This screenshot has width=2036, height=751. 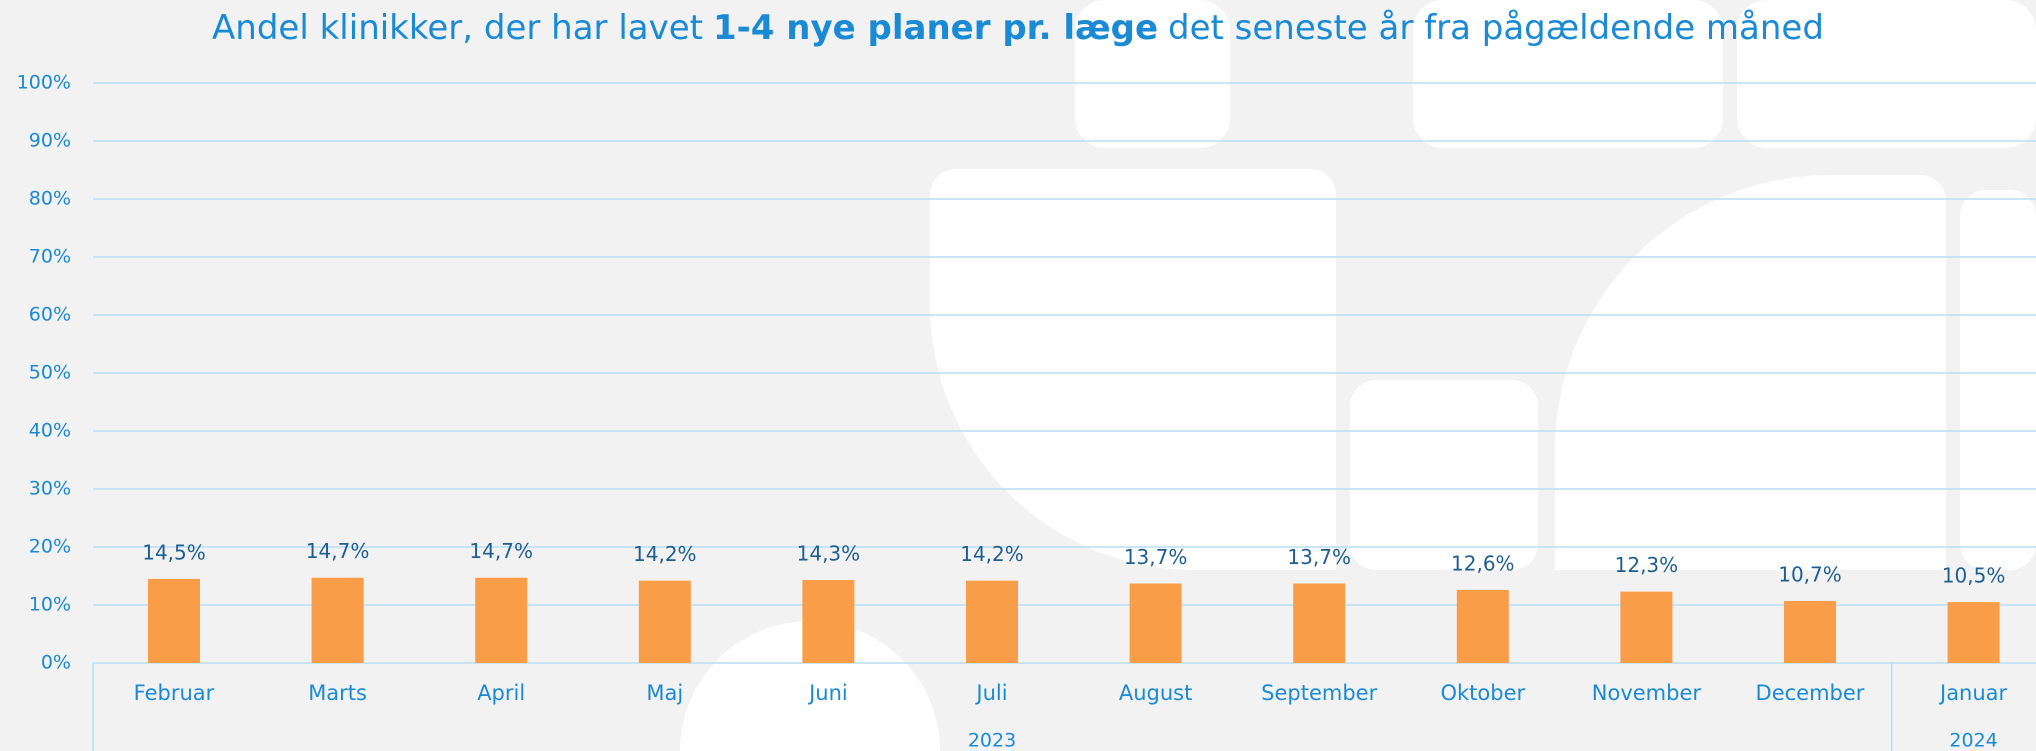 I want to click on y-tick-label: 50%, so click(x=50, y=373).